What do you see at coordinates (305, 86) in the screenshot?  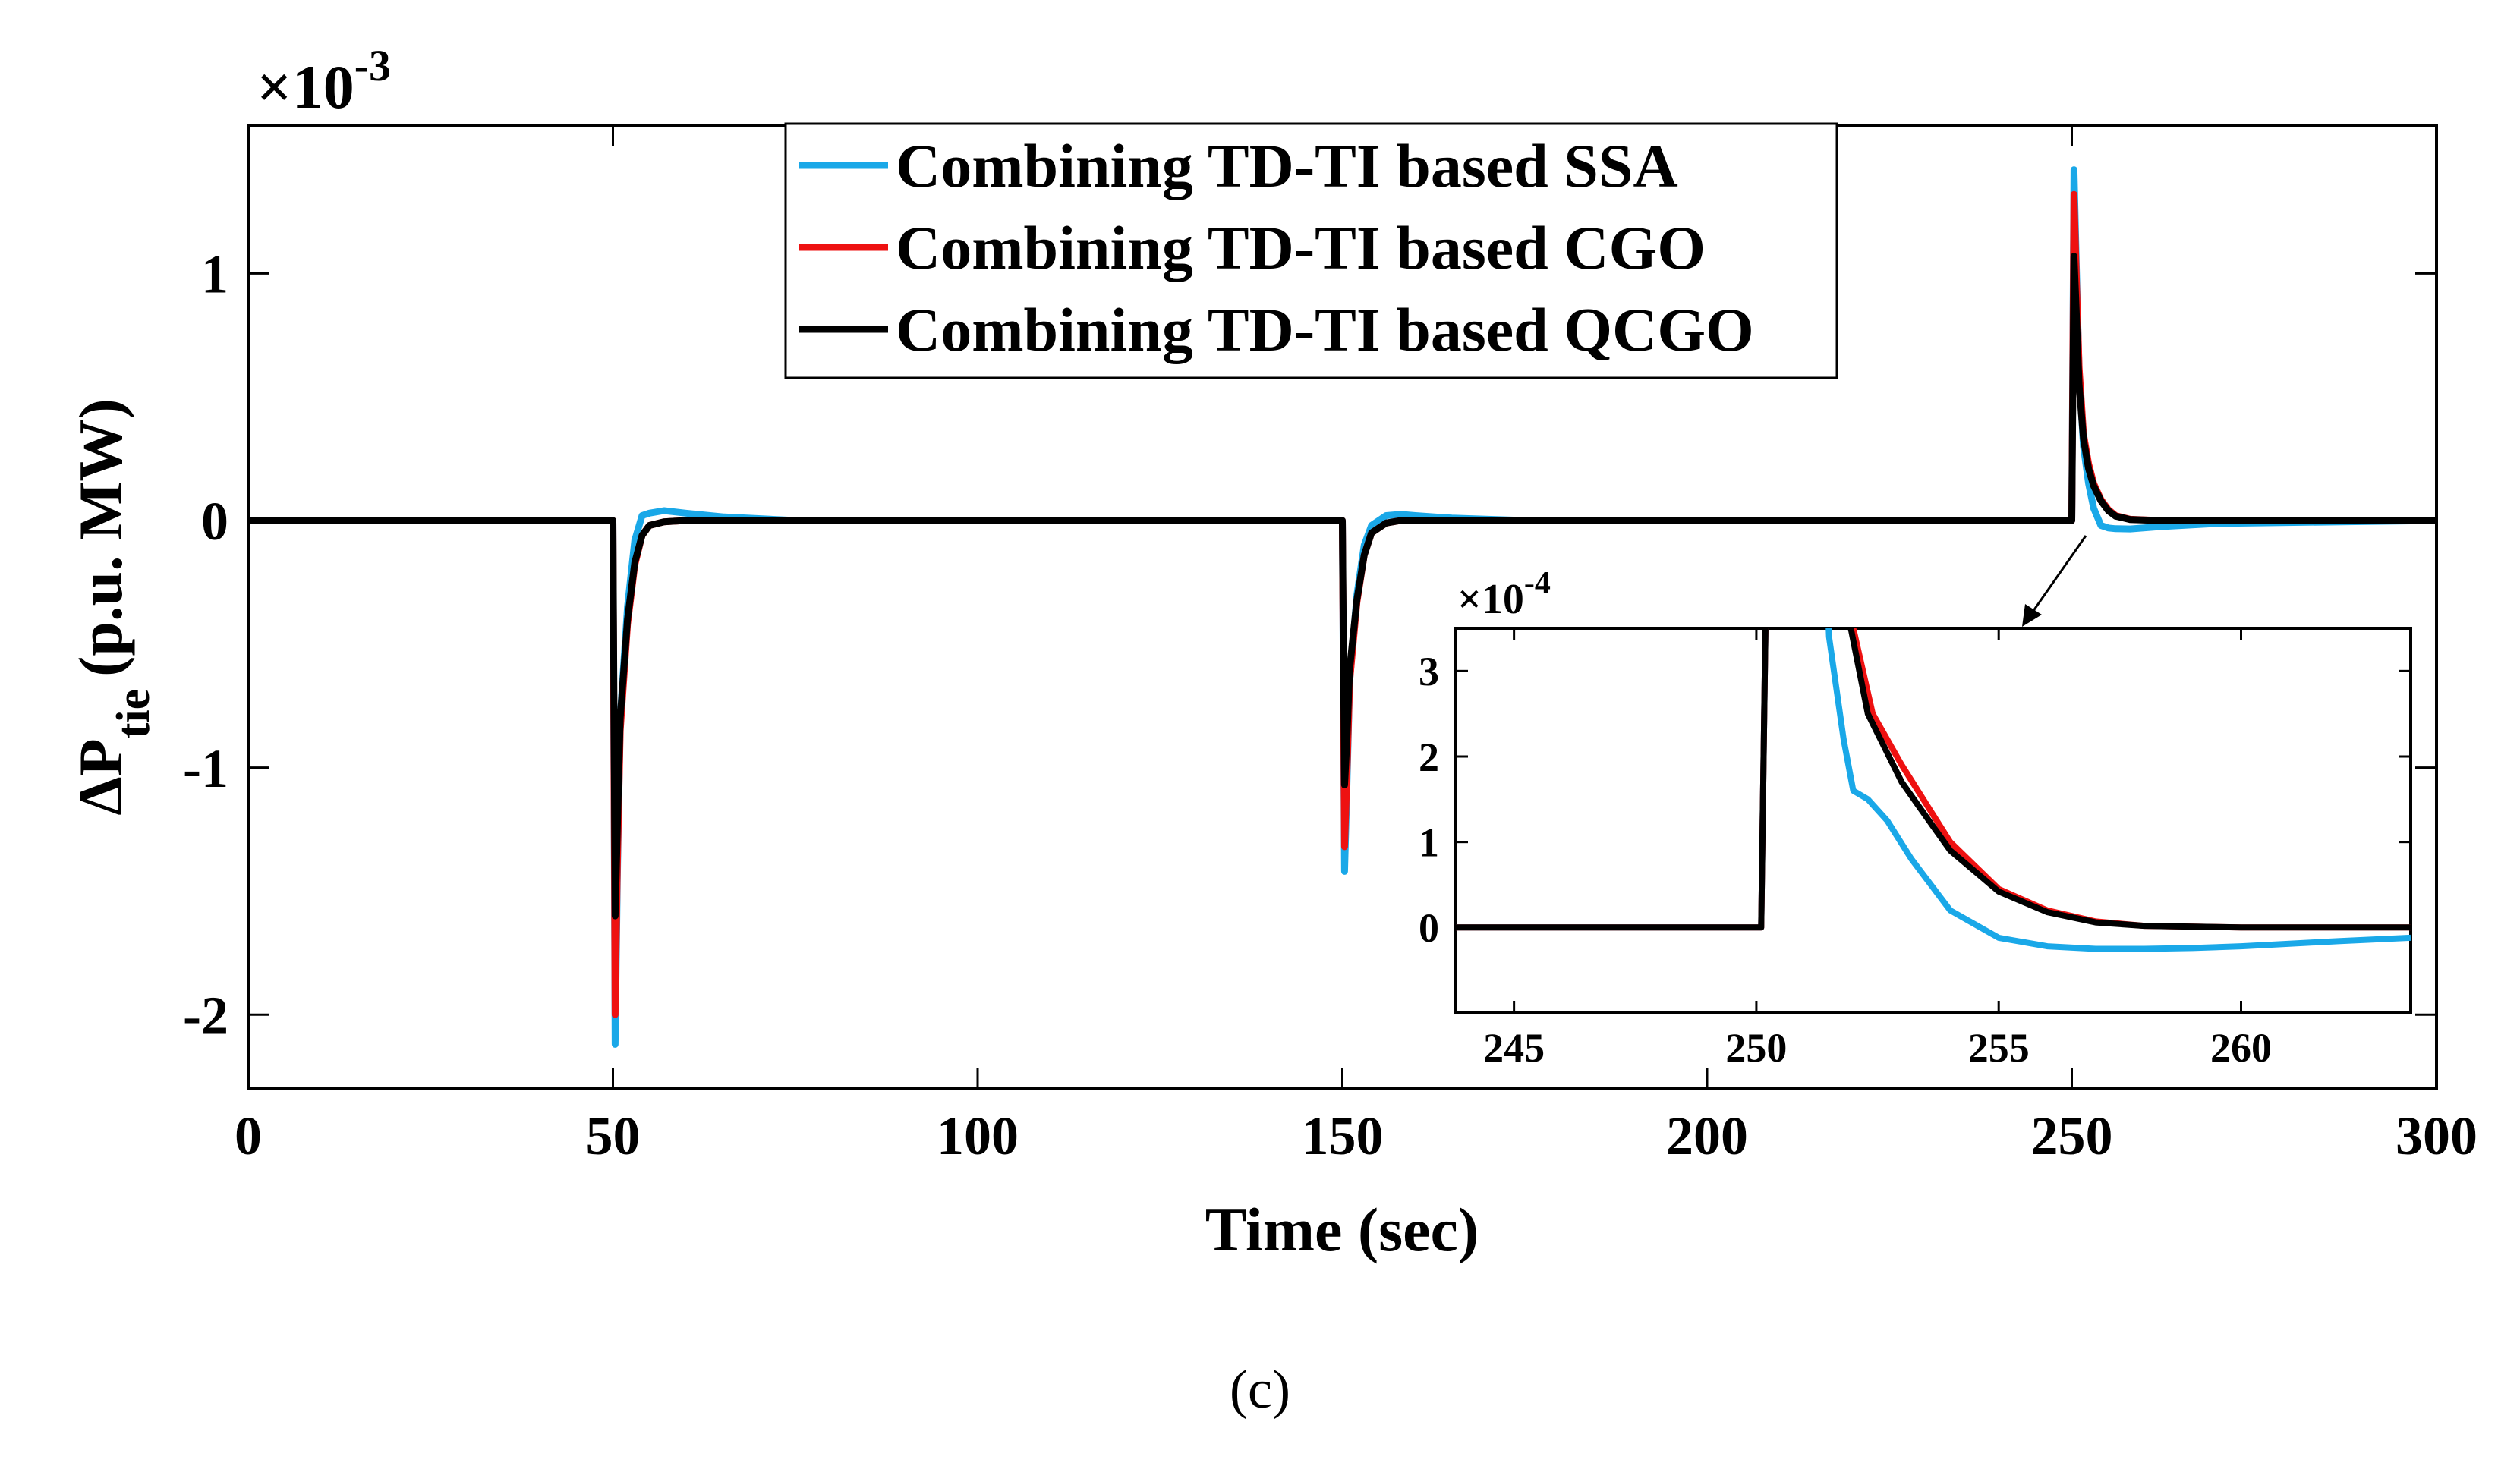 I see `main-multiplier-base: ×10` at bounding box center [305, 86].